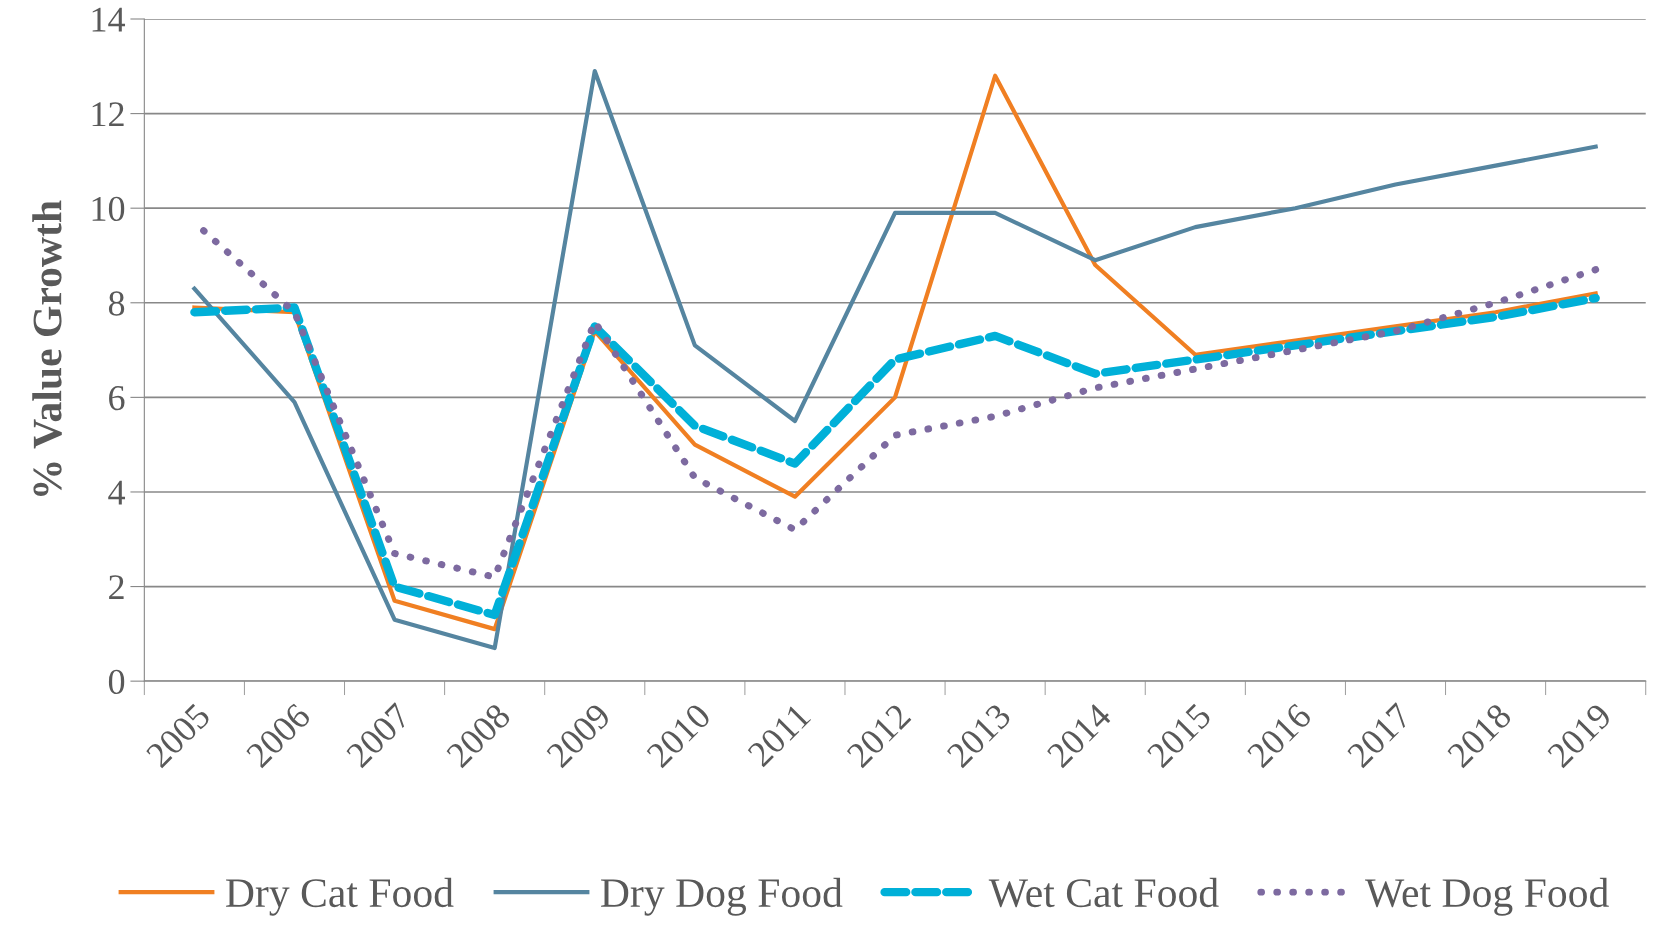 The height and width of the screenshot is (950, 1659). Describe the element at coordinates (47, 348) in the screenshot. I see `y-axis-title: % Value Growth` at that location.